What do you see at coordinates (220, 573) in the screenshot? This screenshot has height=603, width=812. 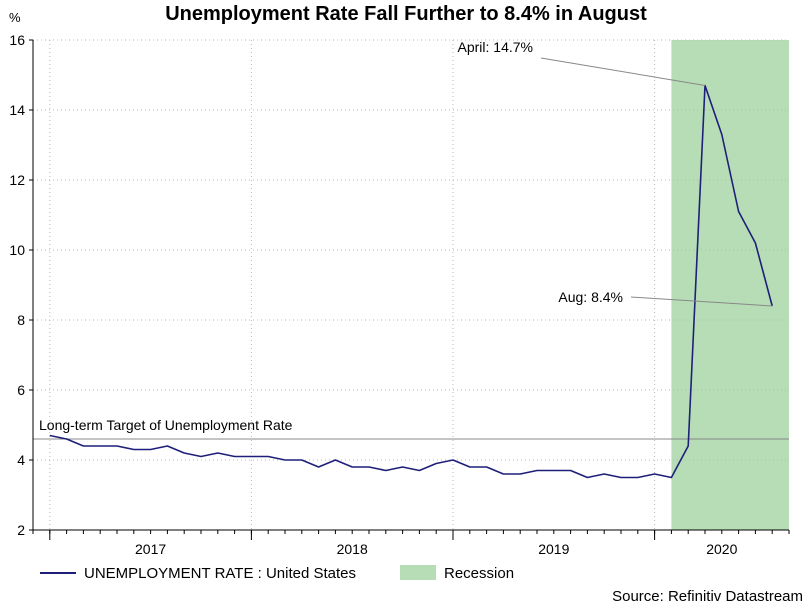 I see `legend-series-label: UNEMPLOYMENT RATE : United States` at bounding box center [220, 573].